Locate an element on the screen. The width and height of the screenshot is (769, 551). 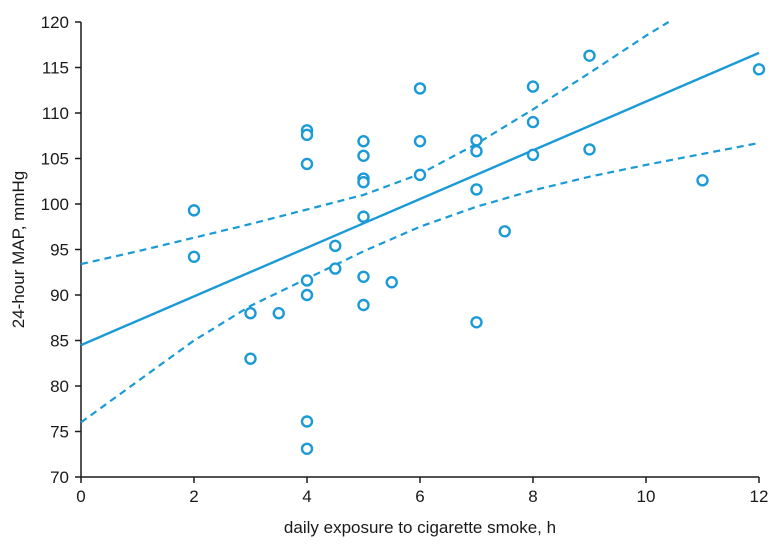
y-axis-label: 24-hour MAP, mmHg is located at coordinates (18, 249).